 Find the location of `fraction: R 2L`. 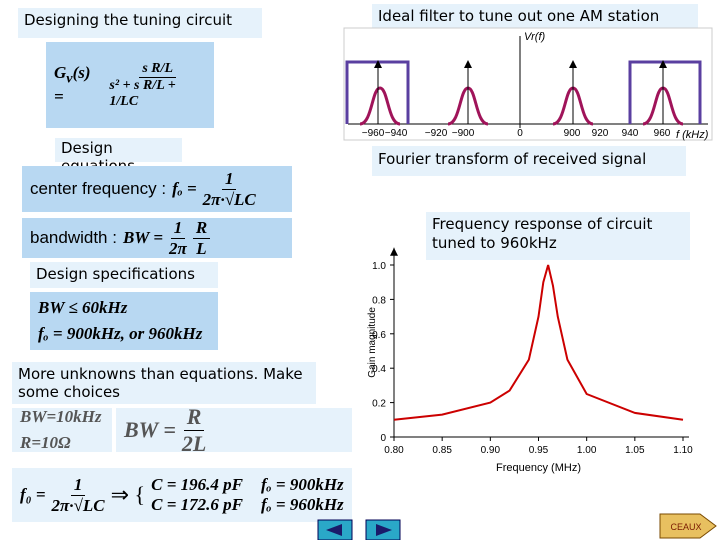

fraction: R 2L is located at coordinates (194, 430).